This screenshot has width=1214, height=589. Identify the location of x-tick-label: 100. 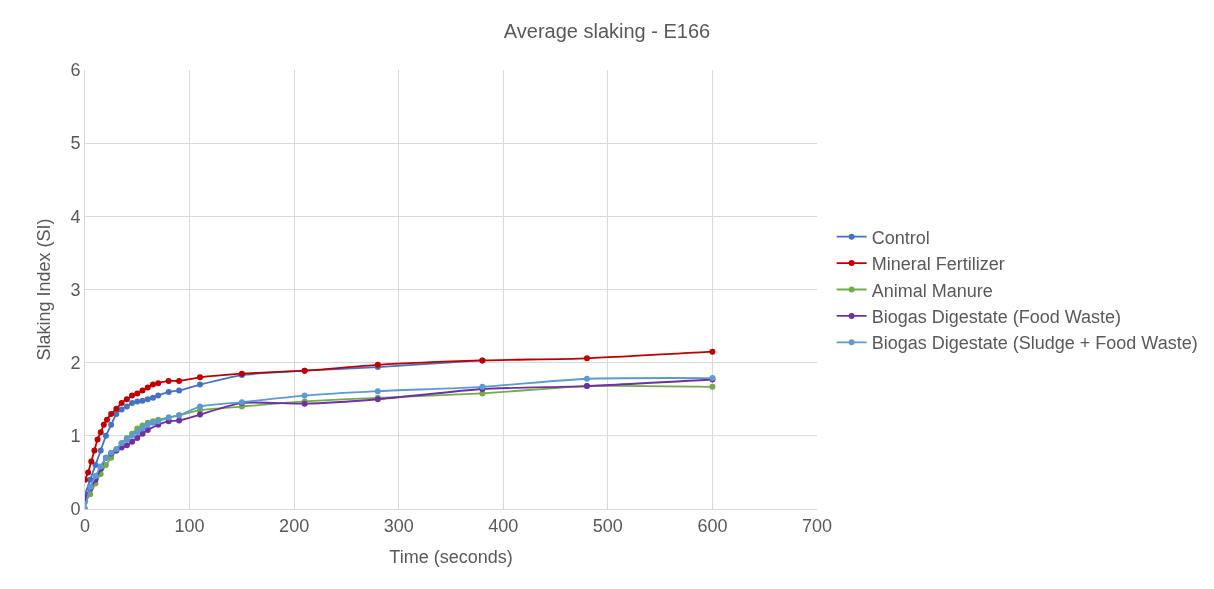
(189, 525).